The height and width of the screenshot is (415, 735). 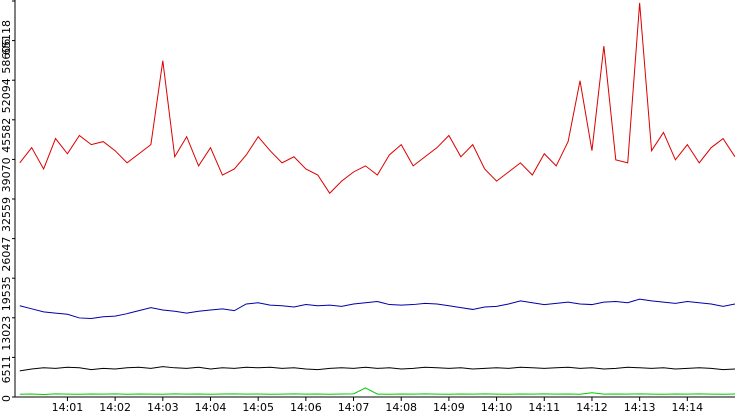 What do you see at coordinates (687, 407) in the screenshot?
I see `x-tick-label: 14:14` at bounding box center [687, 407].